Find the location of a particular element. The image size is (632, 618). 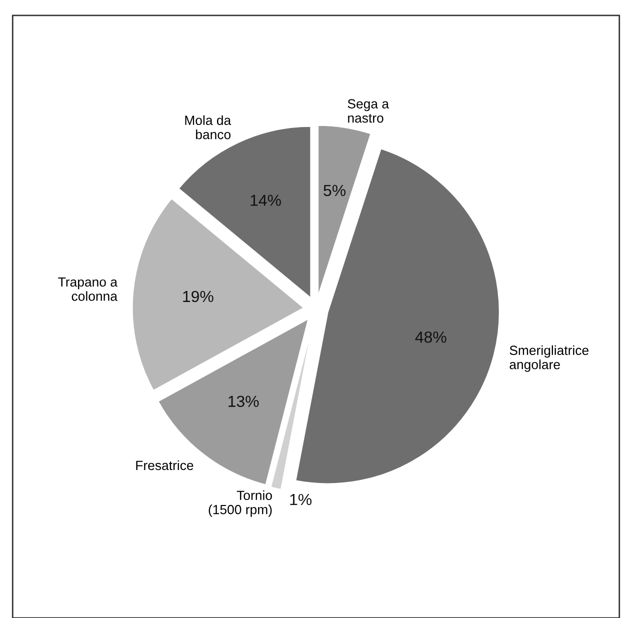

data-label: 5% is located at coordinates (335, 190).